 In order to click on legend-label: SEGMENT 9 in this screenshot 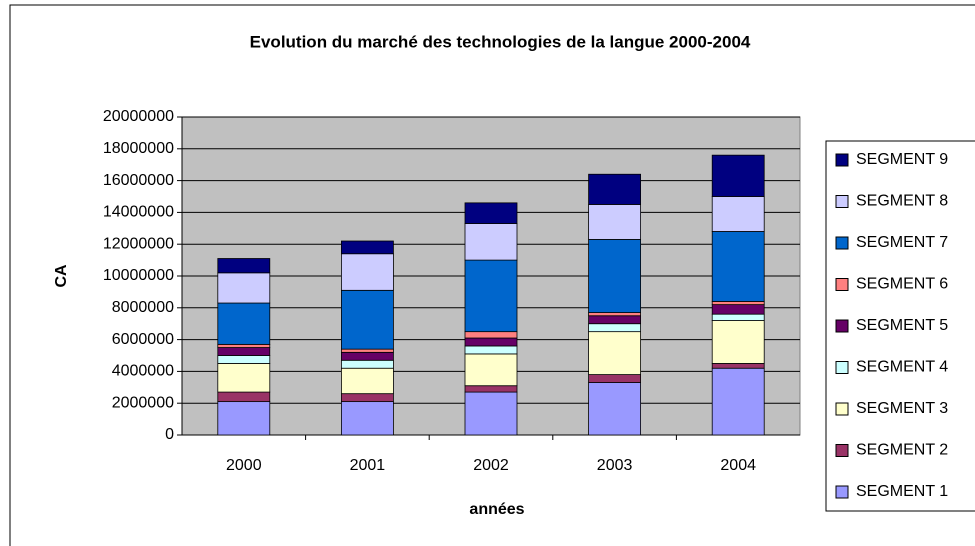, I will do `click(902, 159)`.